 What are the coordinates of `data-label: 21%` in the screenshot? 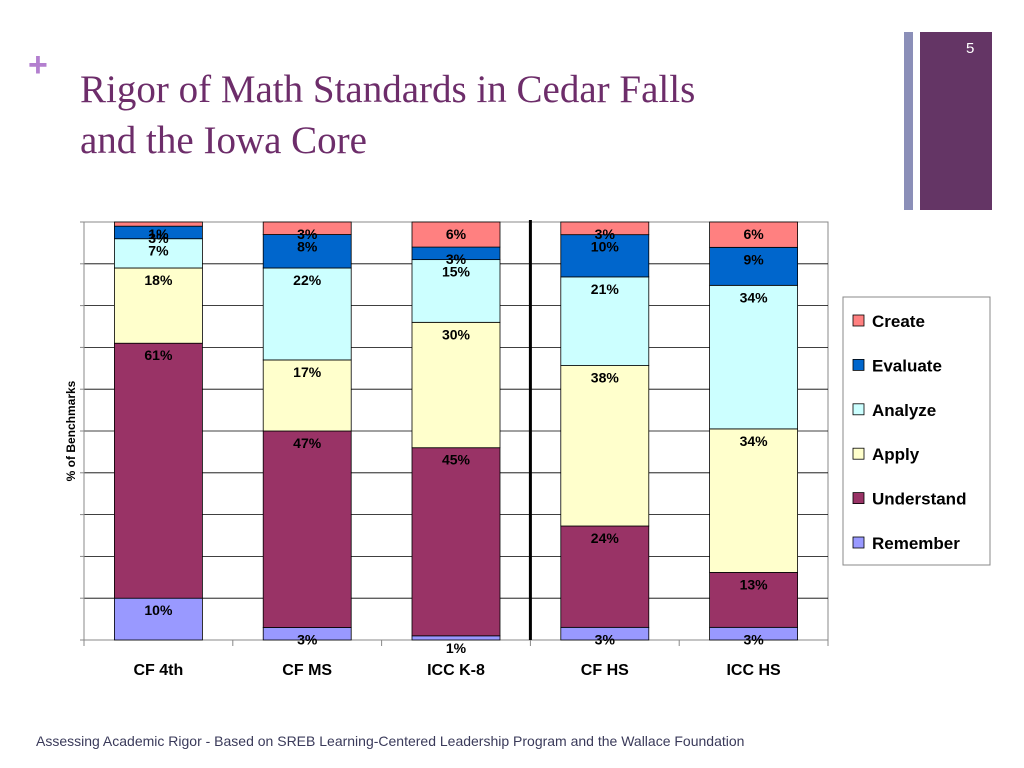 It's located at (605, 289).